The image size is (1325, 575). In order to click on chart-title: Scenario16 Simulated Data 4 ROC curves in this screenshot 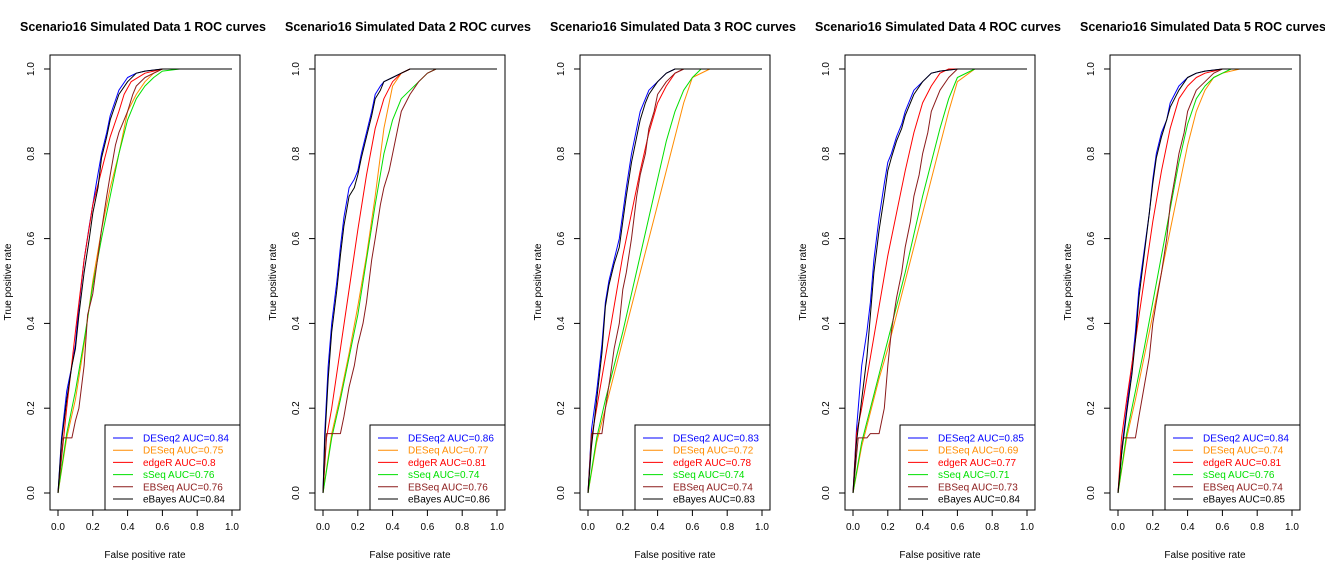, I will do `click(938, 27)`.